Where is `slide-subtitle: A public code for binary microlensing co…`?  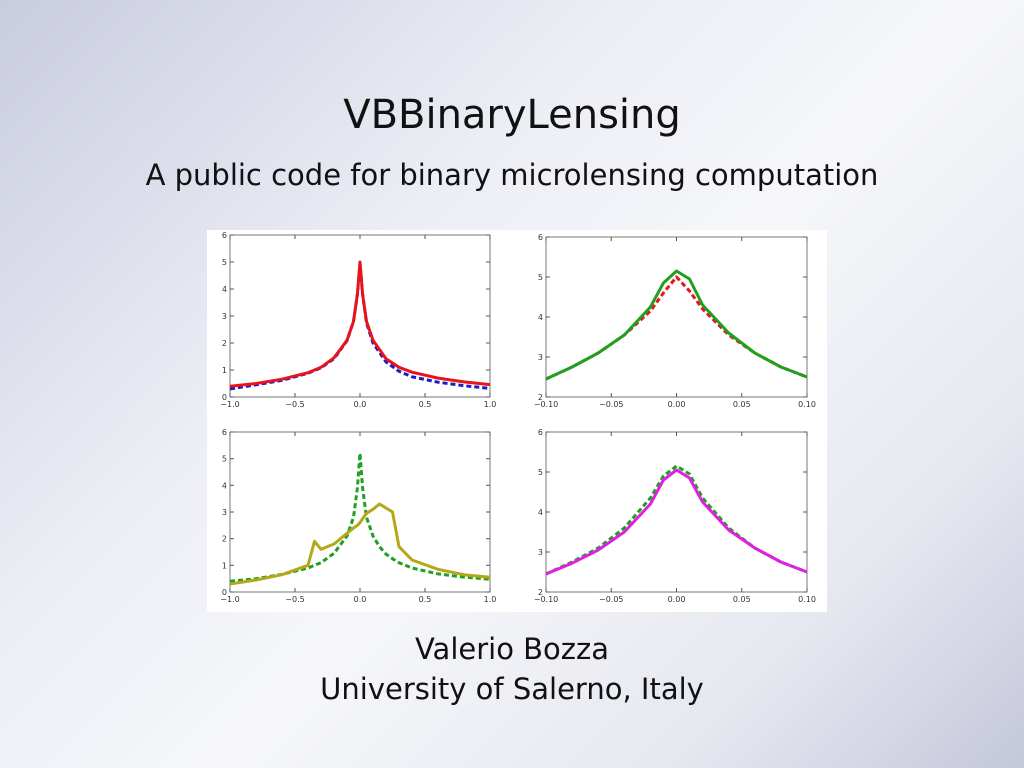 slide-subtitle: A public code for binary microlensing co… is located at coordinates (512, 175).